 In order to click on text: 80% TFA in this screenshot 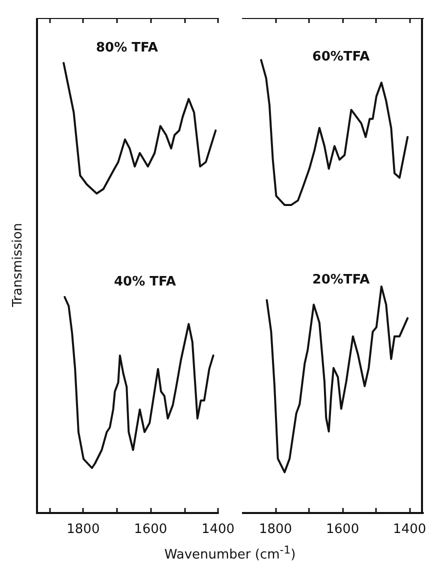, I will do `click(127, 48)`.